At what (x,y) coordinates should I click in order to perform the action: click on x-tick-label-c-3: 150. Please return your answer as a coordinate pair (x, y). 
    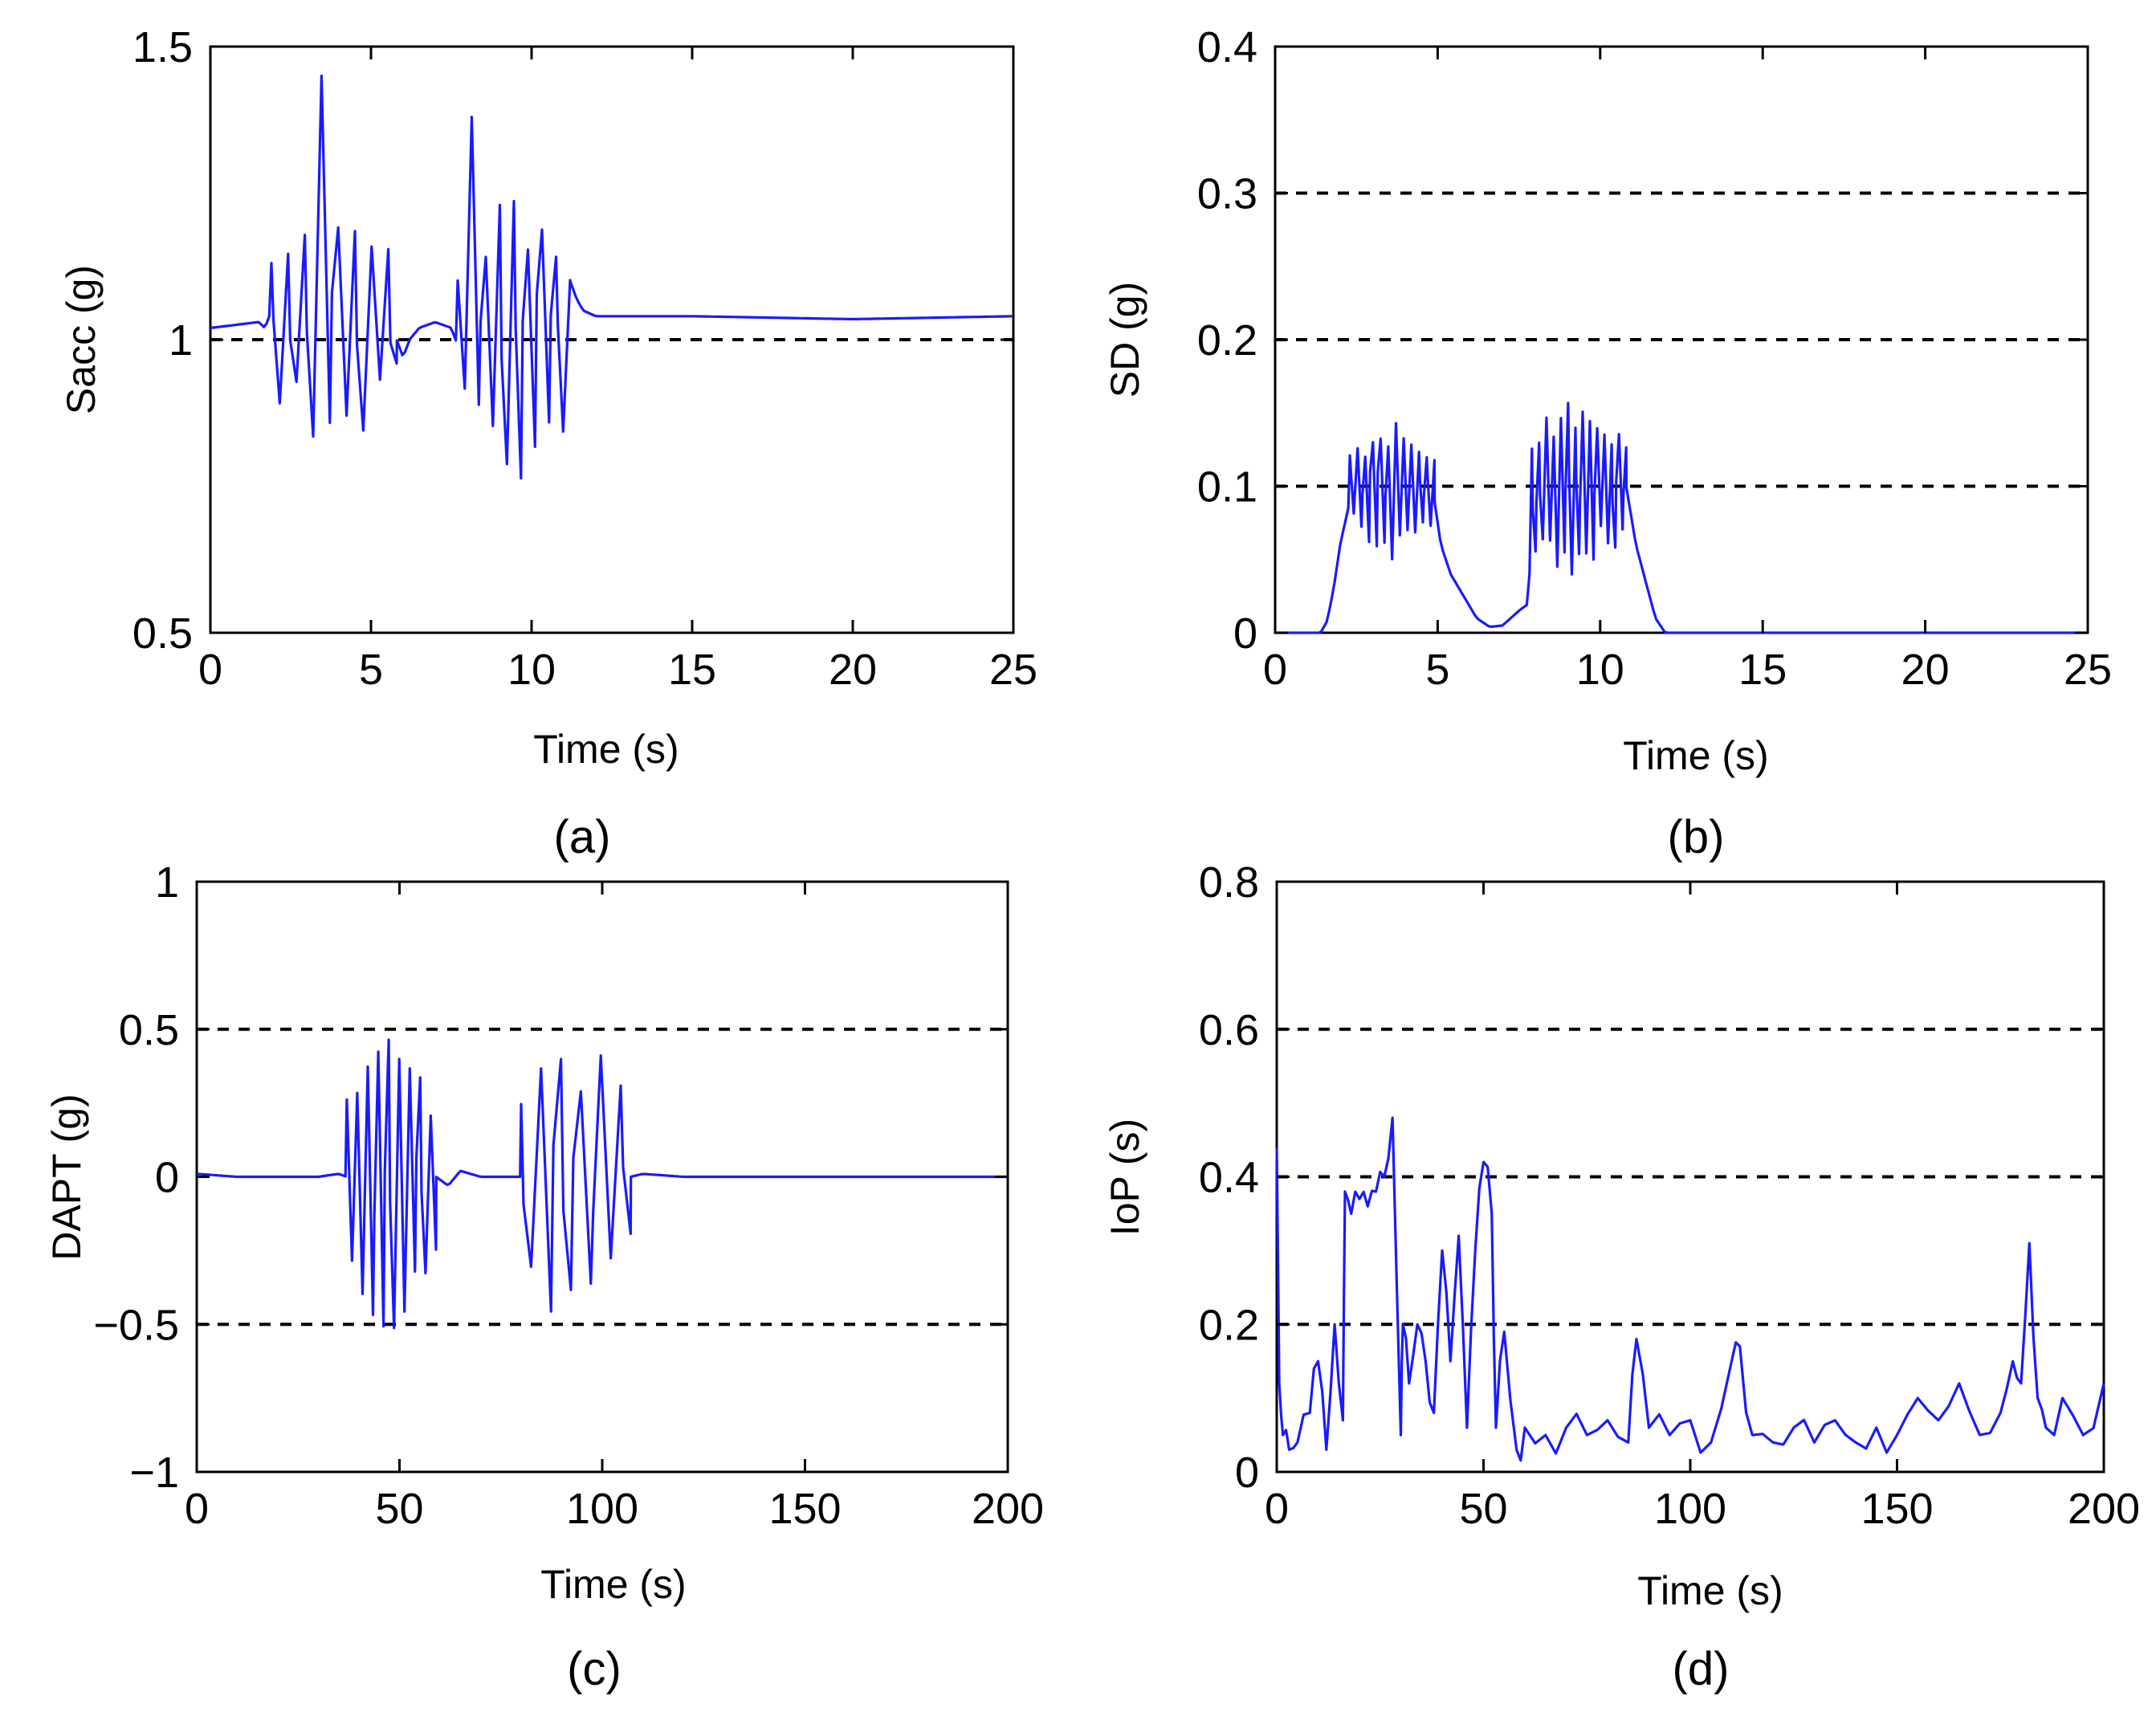
    Looking at the image, I should click on (805, 1509).